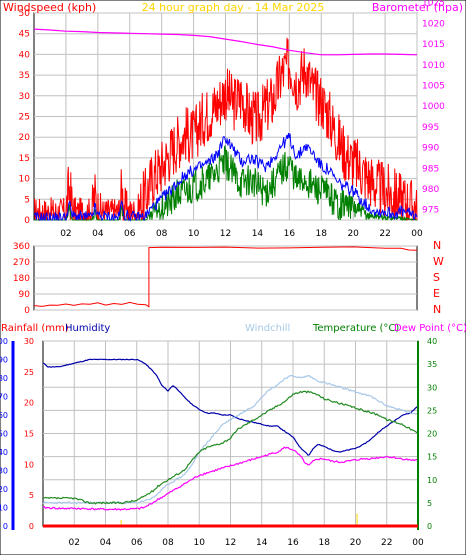  I want to click on series-direction, so click(225, 277).